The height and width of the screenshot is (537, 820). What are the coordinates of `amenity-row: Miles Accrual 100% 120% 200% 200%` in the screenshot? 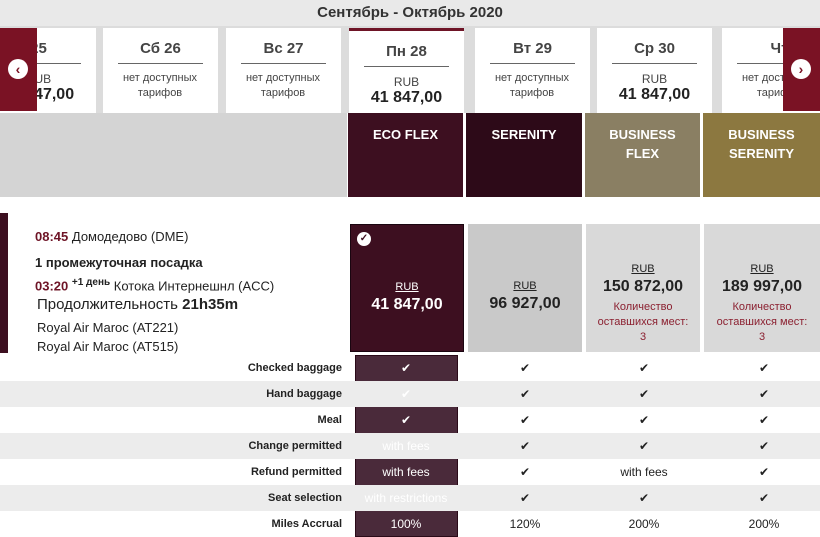 It's located at (410, 524).